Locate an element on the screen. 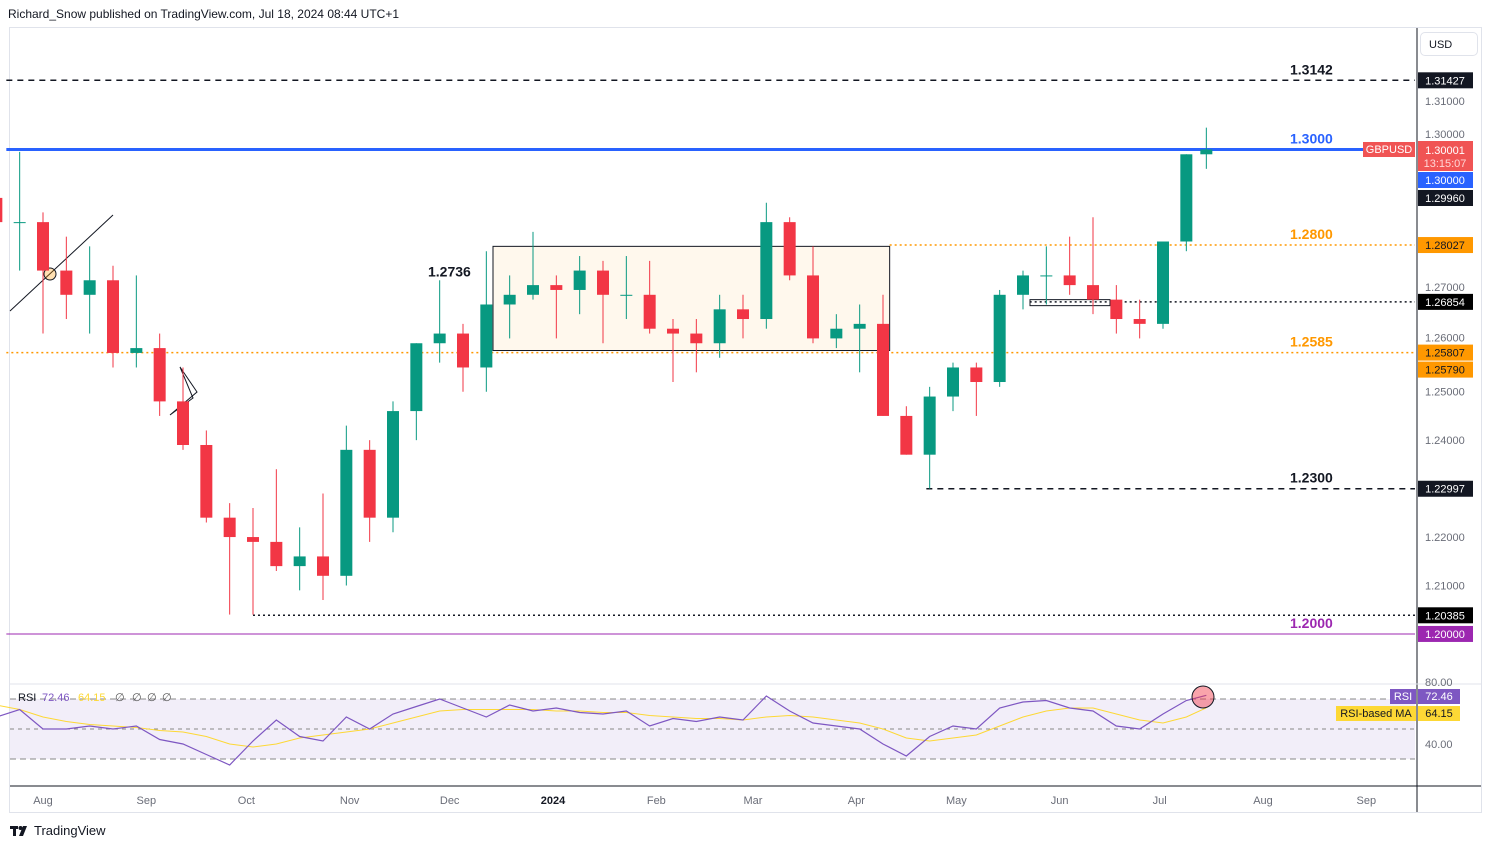 The height and width of the screenshot is (849, 1492). rsi-overbought-circle is located at coordinates (1203, 697).